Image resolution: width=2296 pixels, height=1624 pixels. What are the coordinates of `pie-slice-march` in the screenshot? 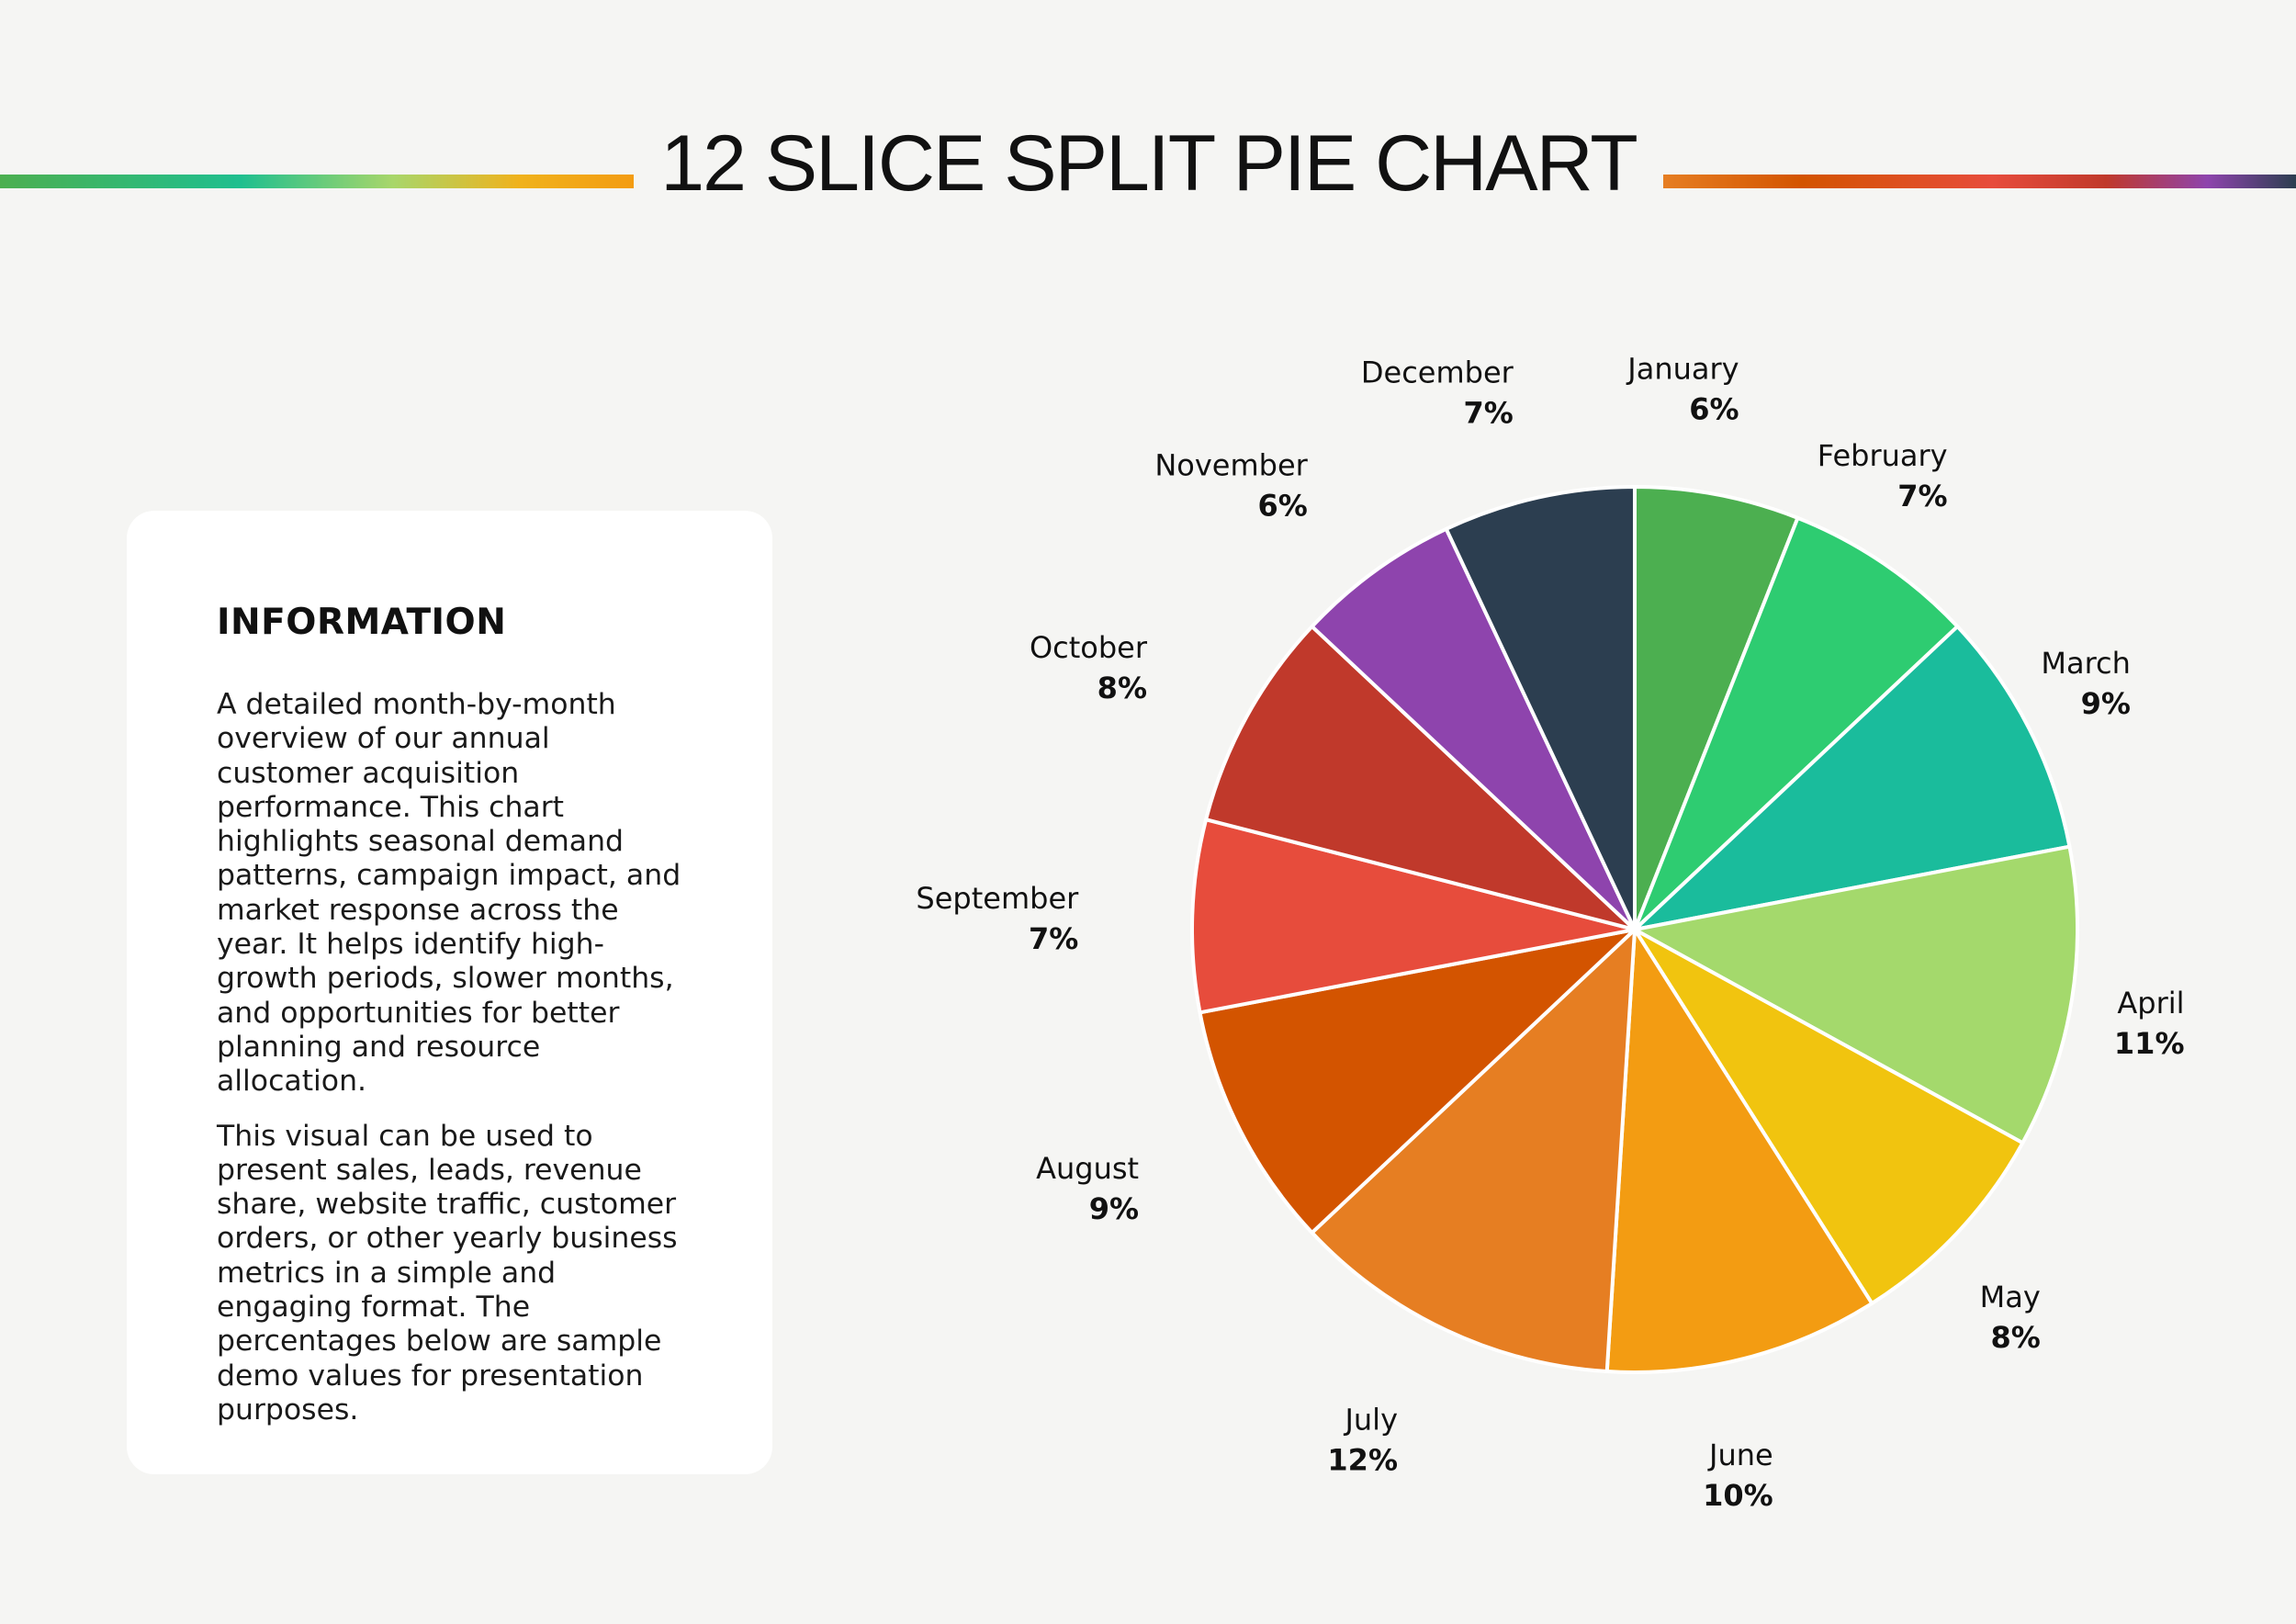 It's located at (1852, 778).